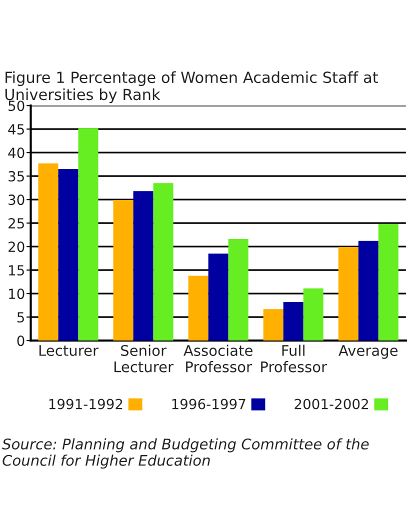 Image resolution: width=410 pixels, height=528 pixels. Describe the element at coordinates (16, 129) in the screenshot. I see `y-tick-label: 45` at that location.